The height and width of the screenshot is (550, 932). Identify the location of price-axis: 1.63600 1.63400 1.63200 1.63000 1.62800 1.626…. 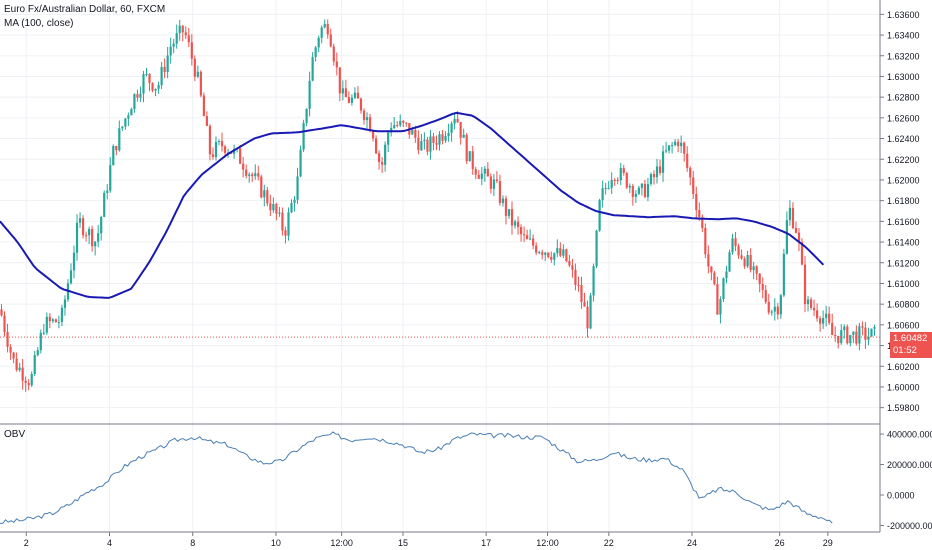
(900, 211).